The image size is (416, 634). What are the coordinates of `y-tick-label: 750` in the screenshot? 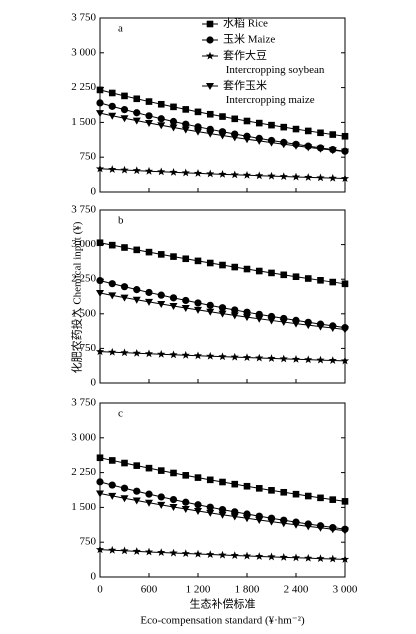 It's located at (88, 157).